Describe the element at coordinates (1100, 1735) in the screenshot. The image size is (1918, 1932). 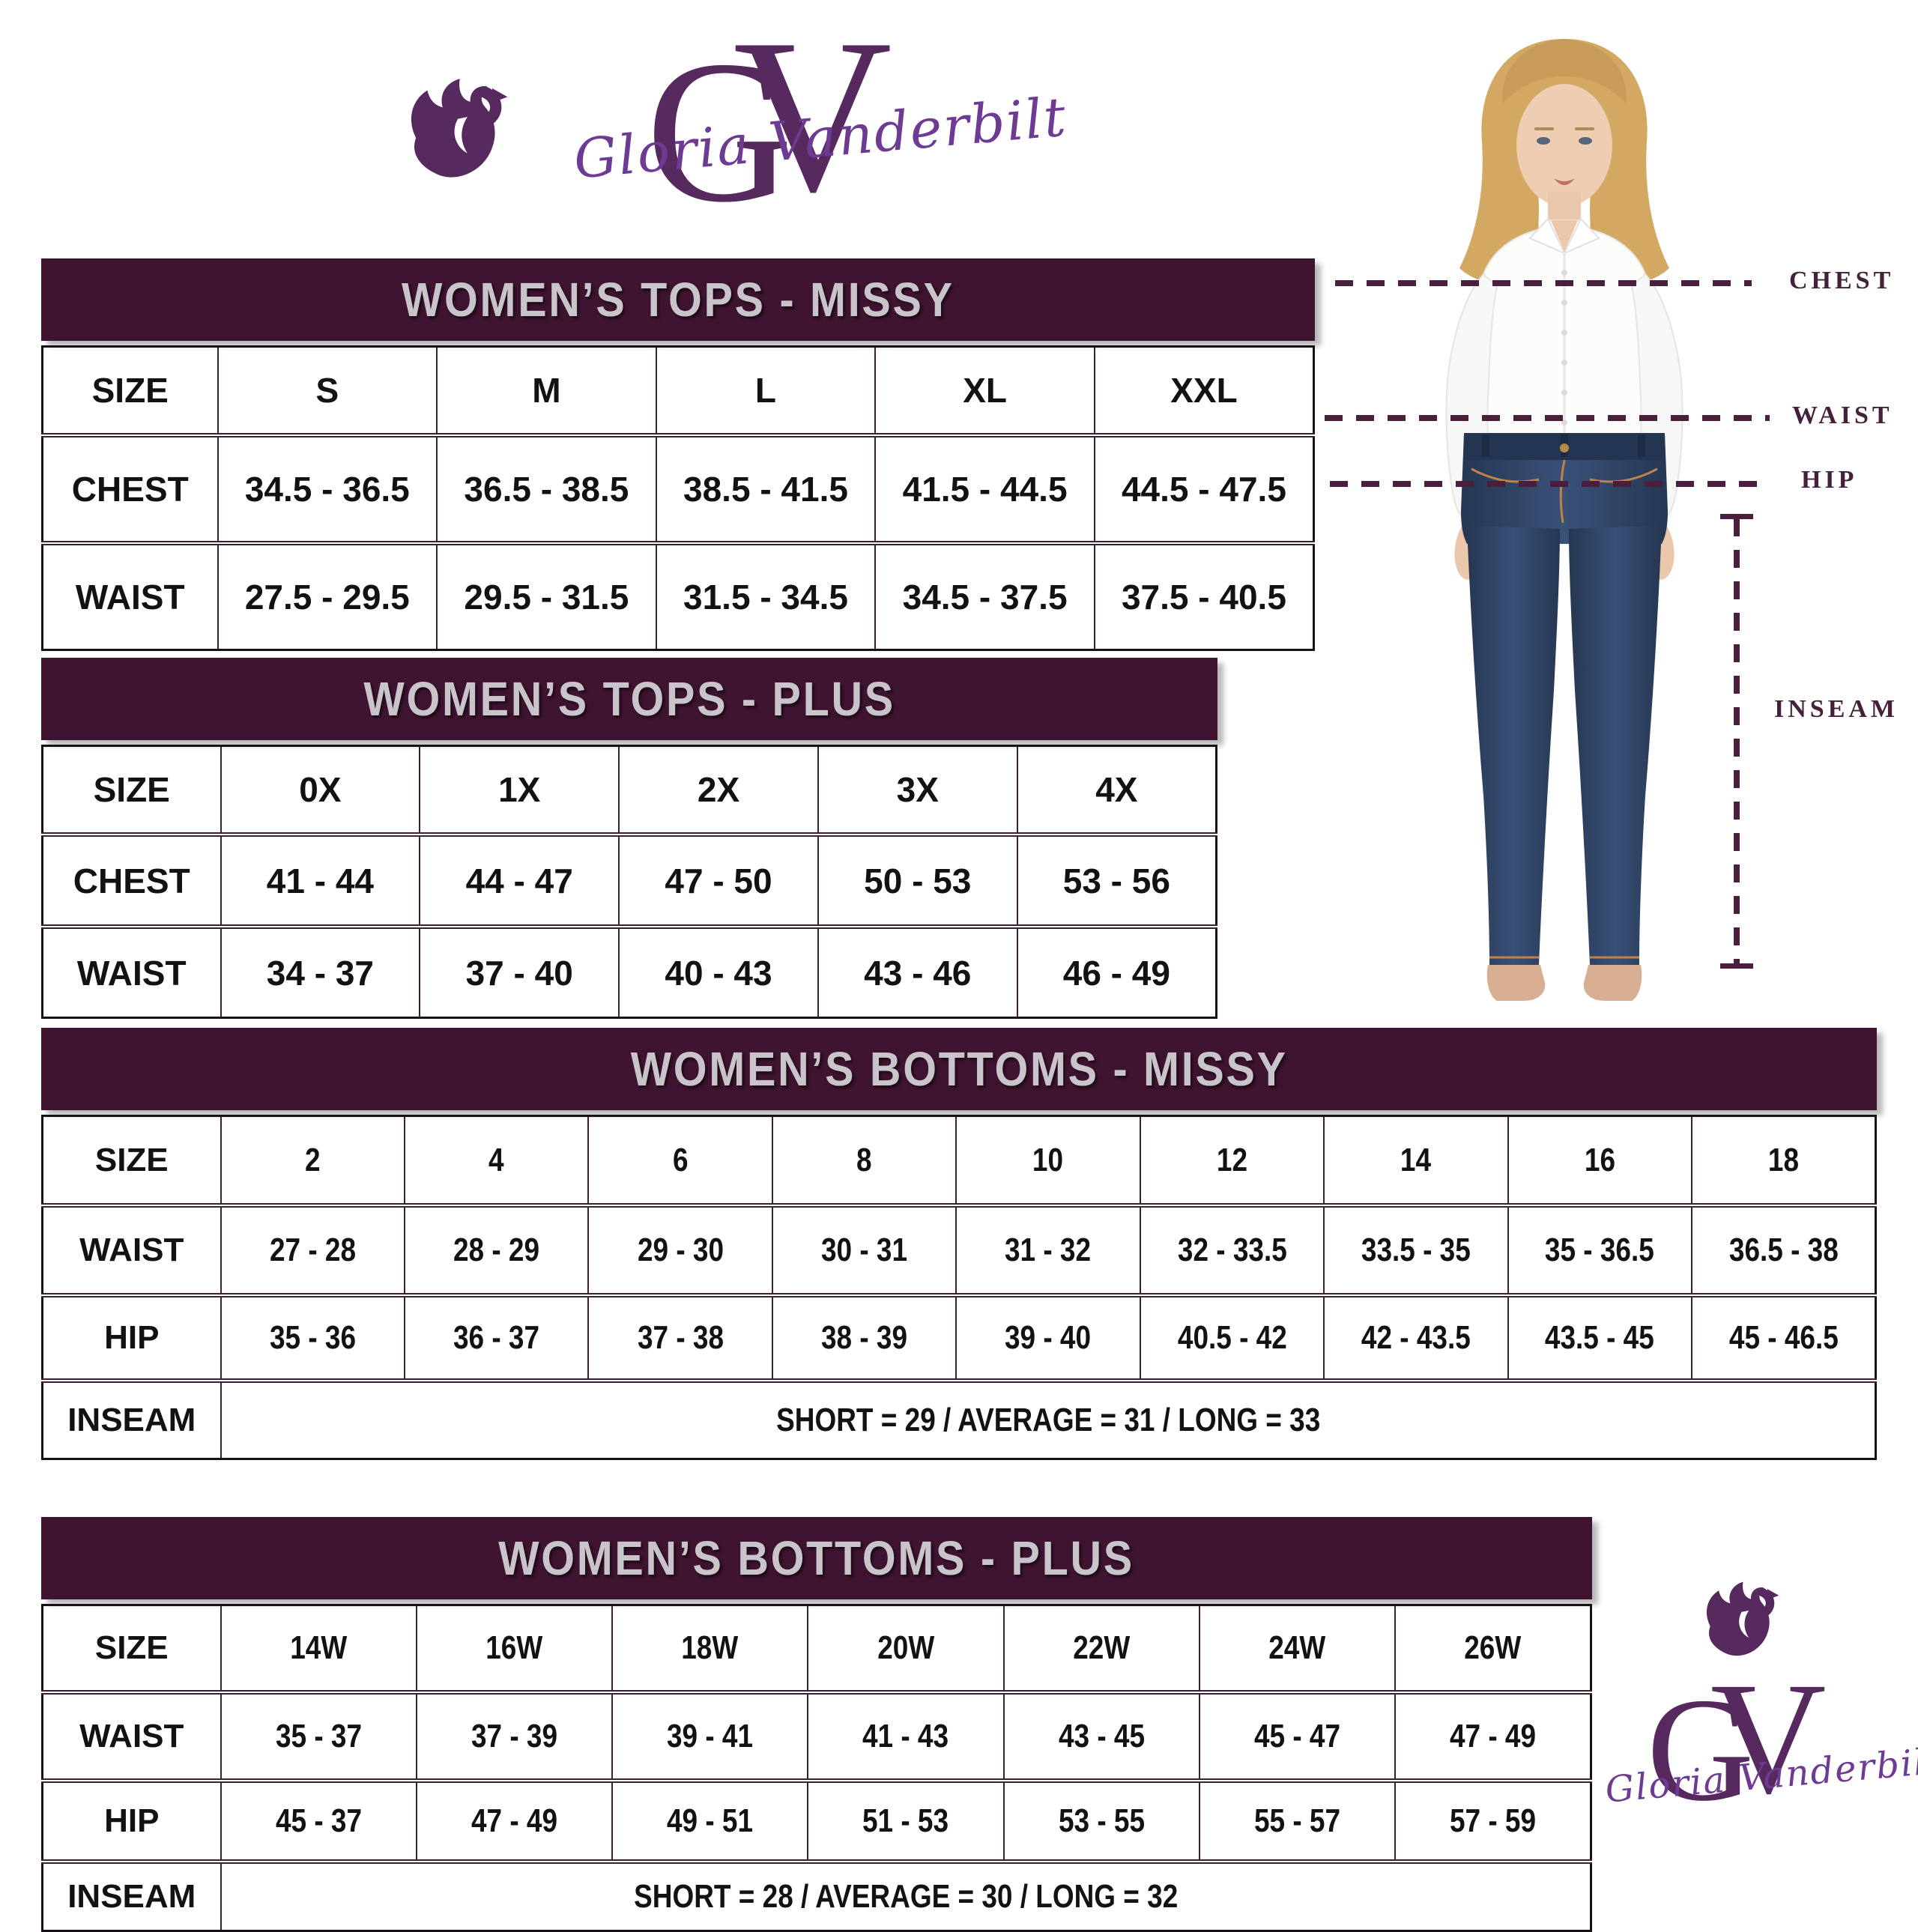
I see `value-cell: 43 - 45` at that location.